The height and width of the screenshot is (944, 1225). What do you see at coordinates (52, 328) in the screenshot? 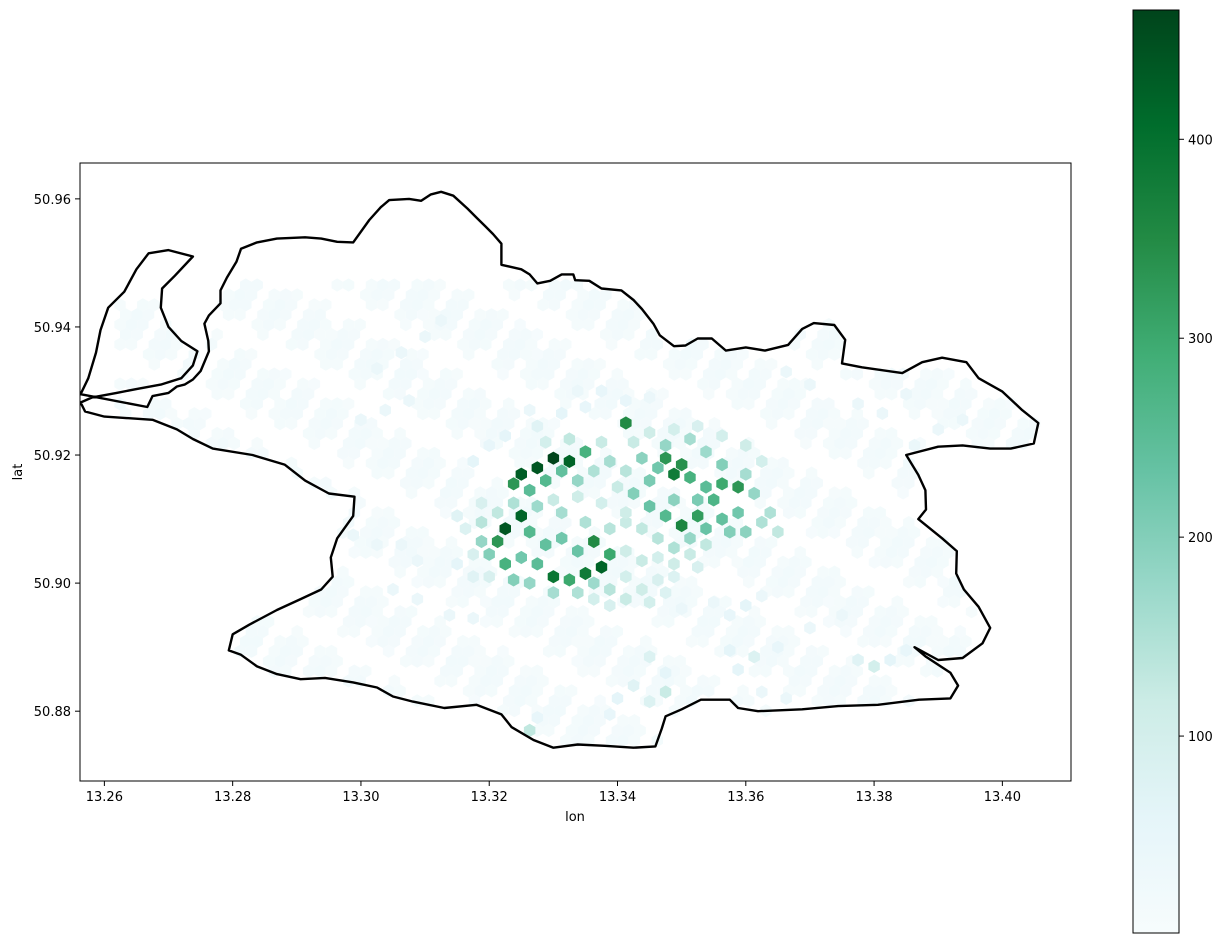
I see `y-tick-label: 50.94` at bounding box center [52, 328].